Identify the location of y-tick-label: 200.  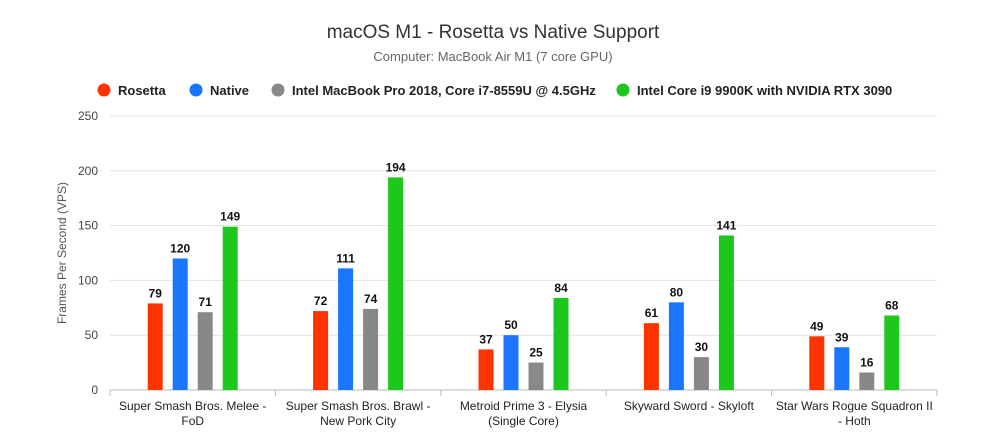
(88, 171).